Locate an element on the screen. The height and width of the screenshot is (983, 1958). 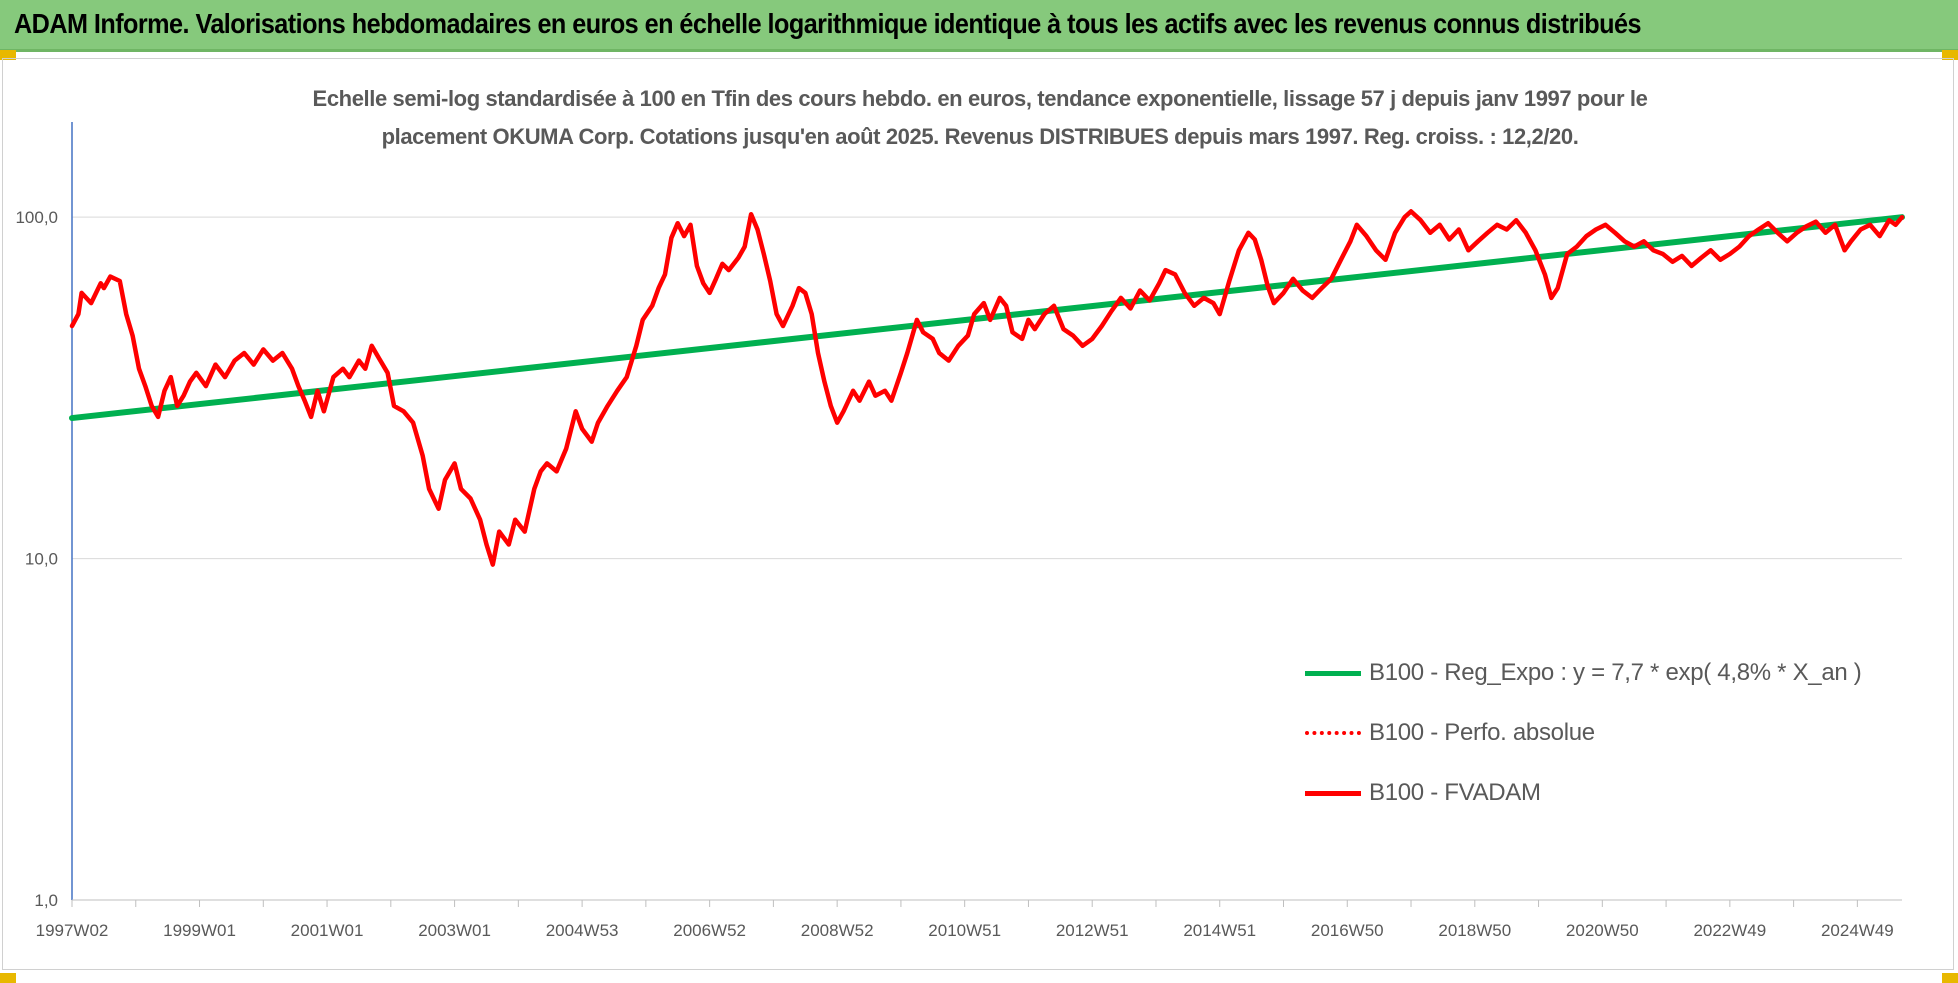
x-tick-label: 2018W50 is located at coordinates (1474, 930).